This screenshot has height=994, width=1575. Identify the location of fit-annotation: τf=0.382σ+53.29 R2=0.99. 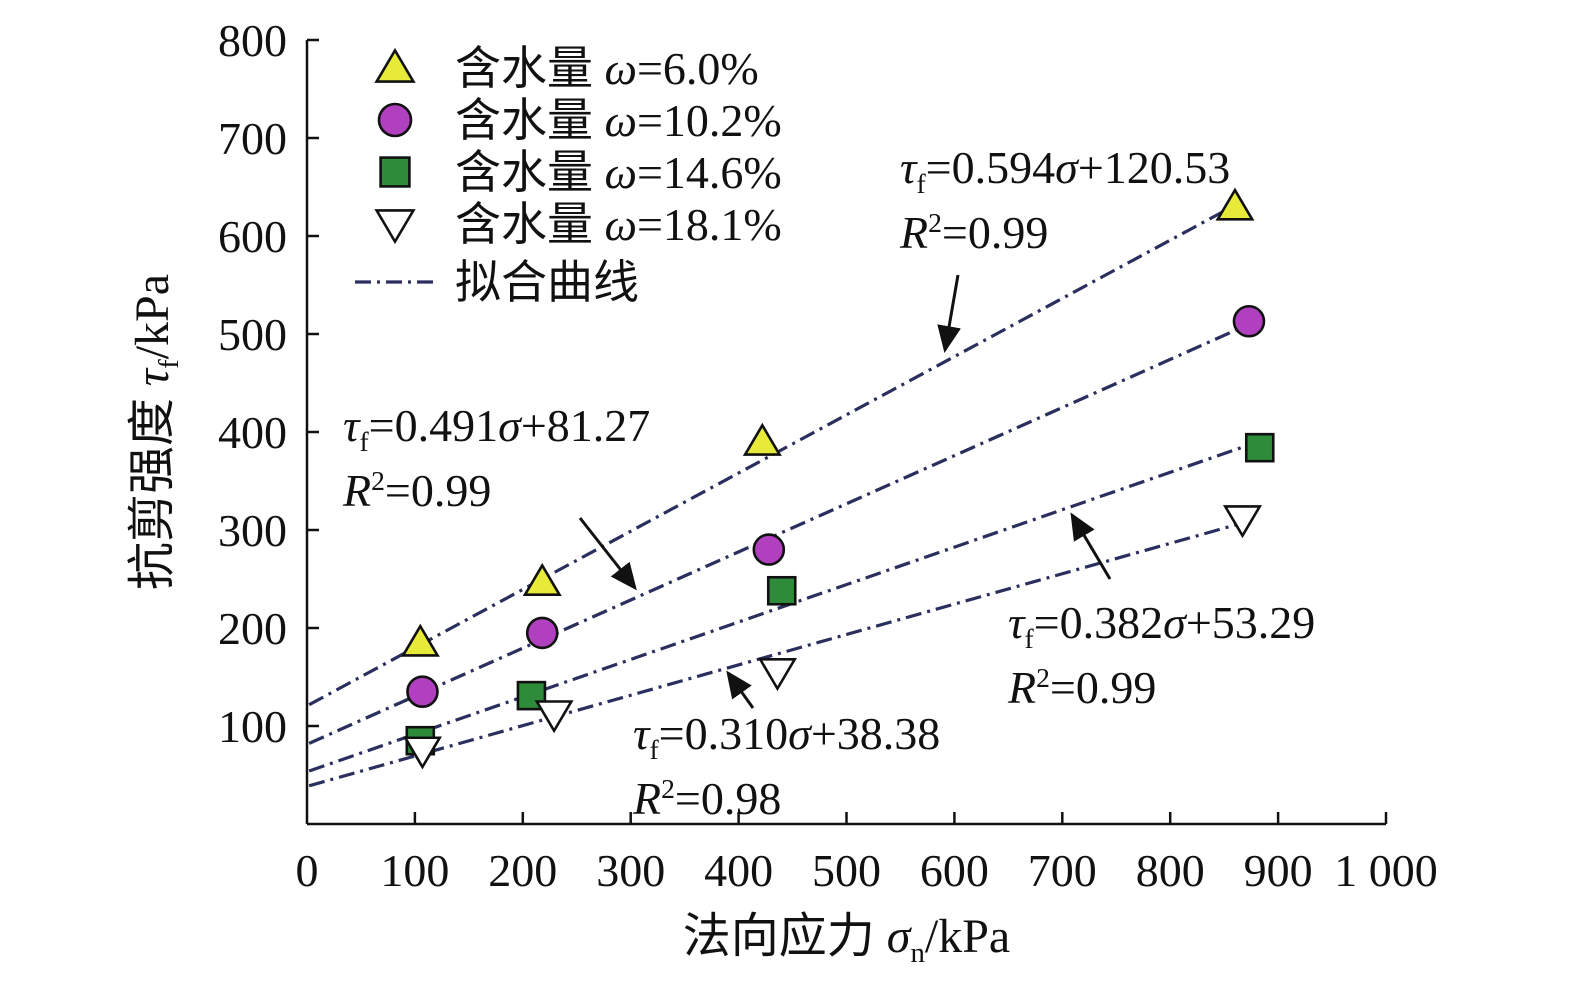
(1161, 612).